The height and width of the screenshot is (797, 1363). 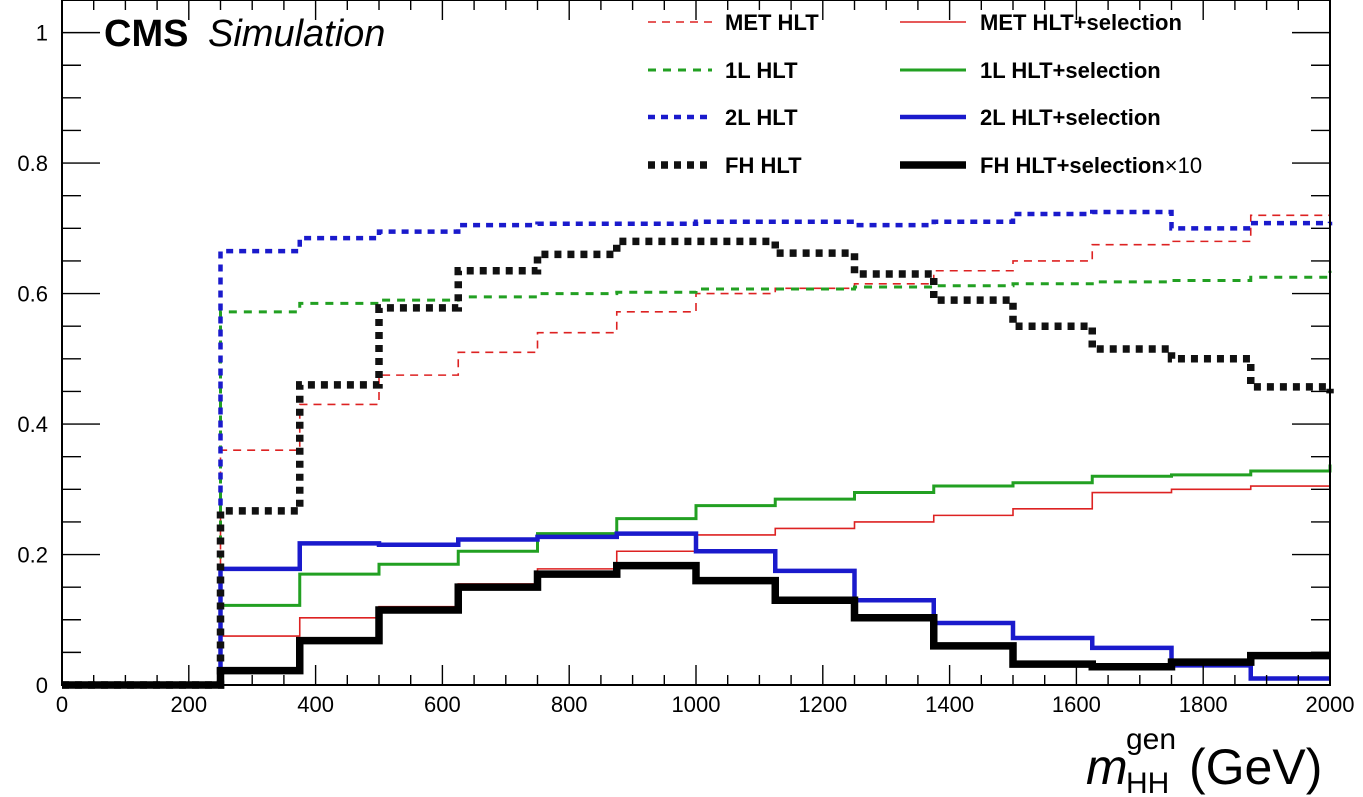 What do you see at coordinates (42, 33) in the screenshot?
I see `y-tick-label: 1` at bounding box center [42, 33].